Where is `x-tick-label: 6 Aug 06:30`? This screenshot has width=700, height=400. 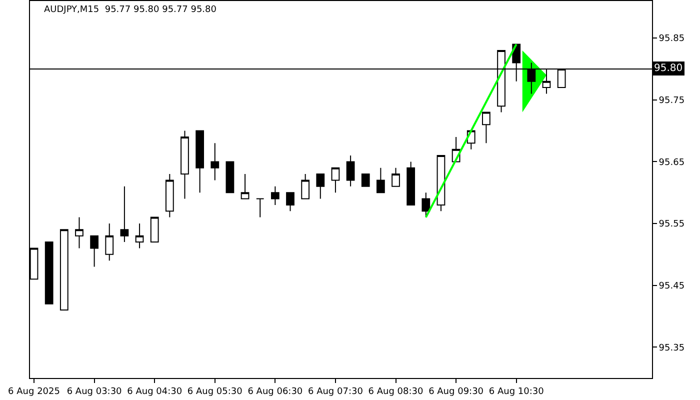 x-tick-label: 6 Aug 06:30 is located at coordinates (275, 391).